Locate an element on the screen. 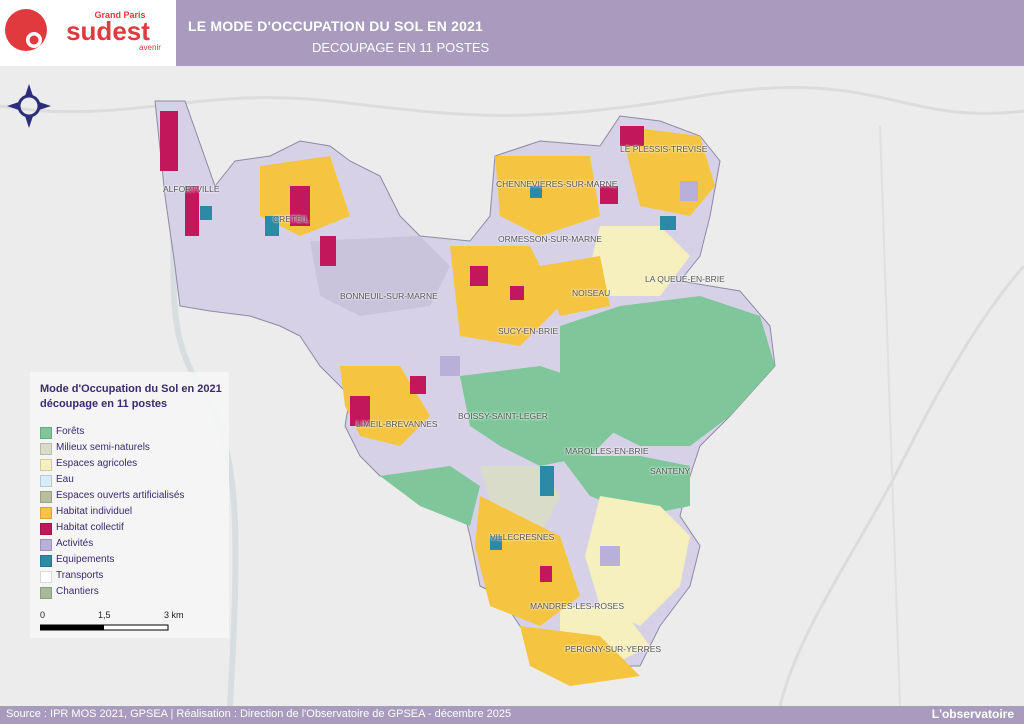  place-label: PERIGNY-SUR-YERRES is located at coordinates (613, 649).